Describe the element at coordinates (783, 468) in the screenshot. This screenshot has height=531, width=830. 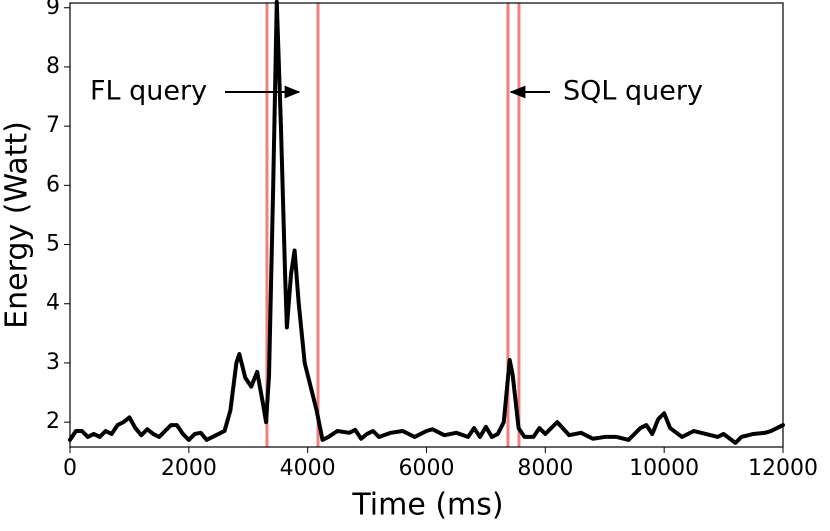
I see `x-tick-label: 12000` at that location.